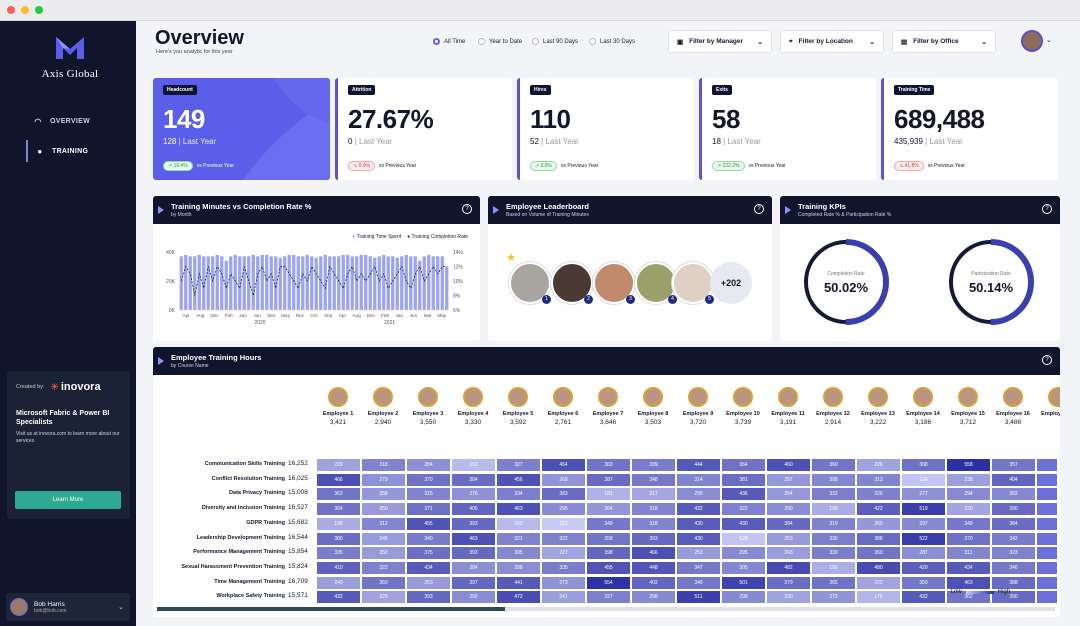 This screenshot has height=626, width=1080. Describe the element at coordinates (698, 465) in the screenshot. I see `heatmap-cell: 444` at that location.